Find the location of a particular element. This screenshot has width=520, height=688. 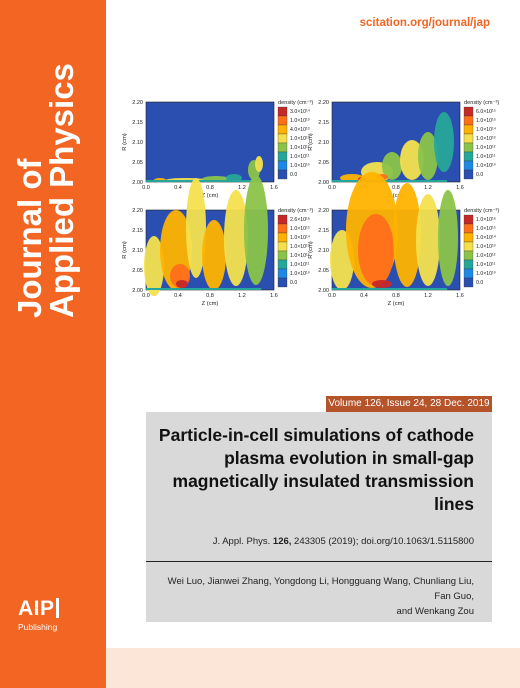

legend-label: 6.0×10¹⁵ is located at coordinates (486, 112).